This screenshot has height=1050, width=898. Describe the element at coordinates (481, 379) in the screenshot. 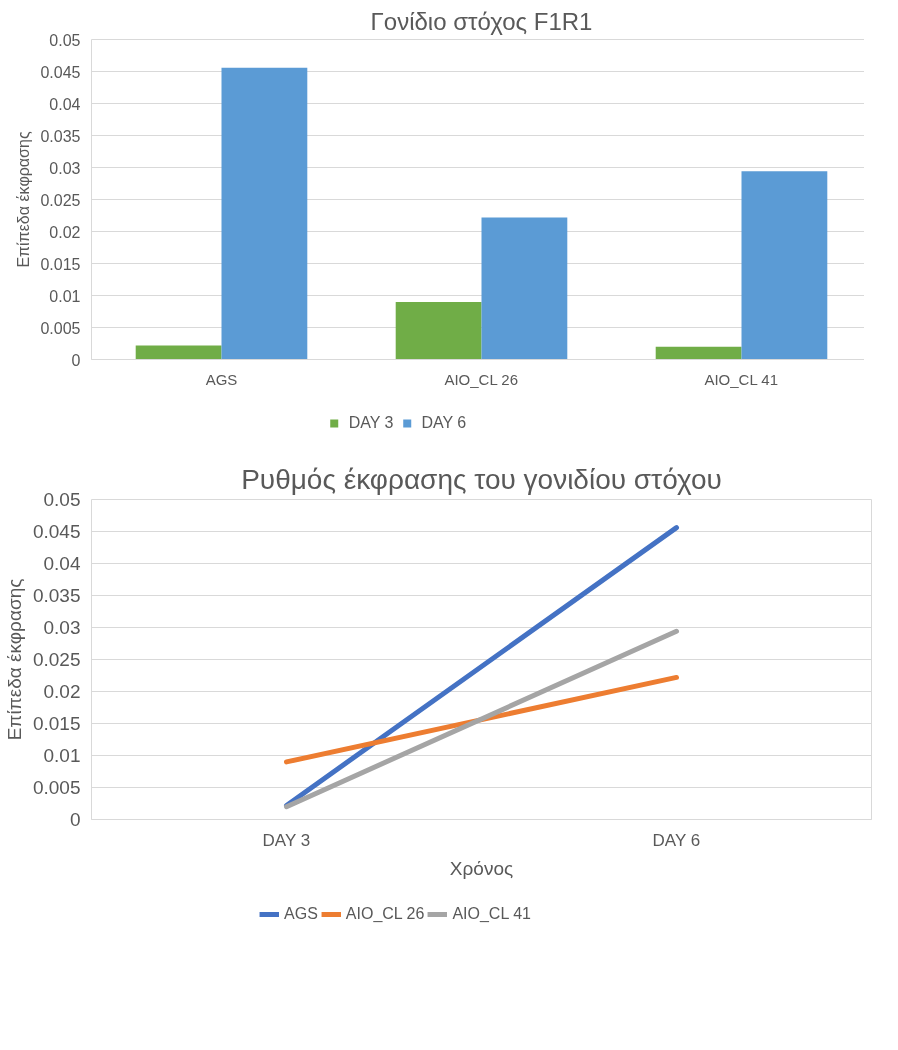

I see `x-tick-label: AIO_CL 26` at that location.